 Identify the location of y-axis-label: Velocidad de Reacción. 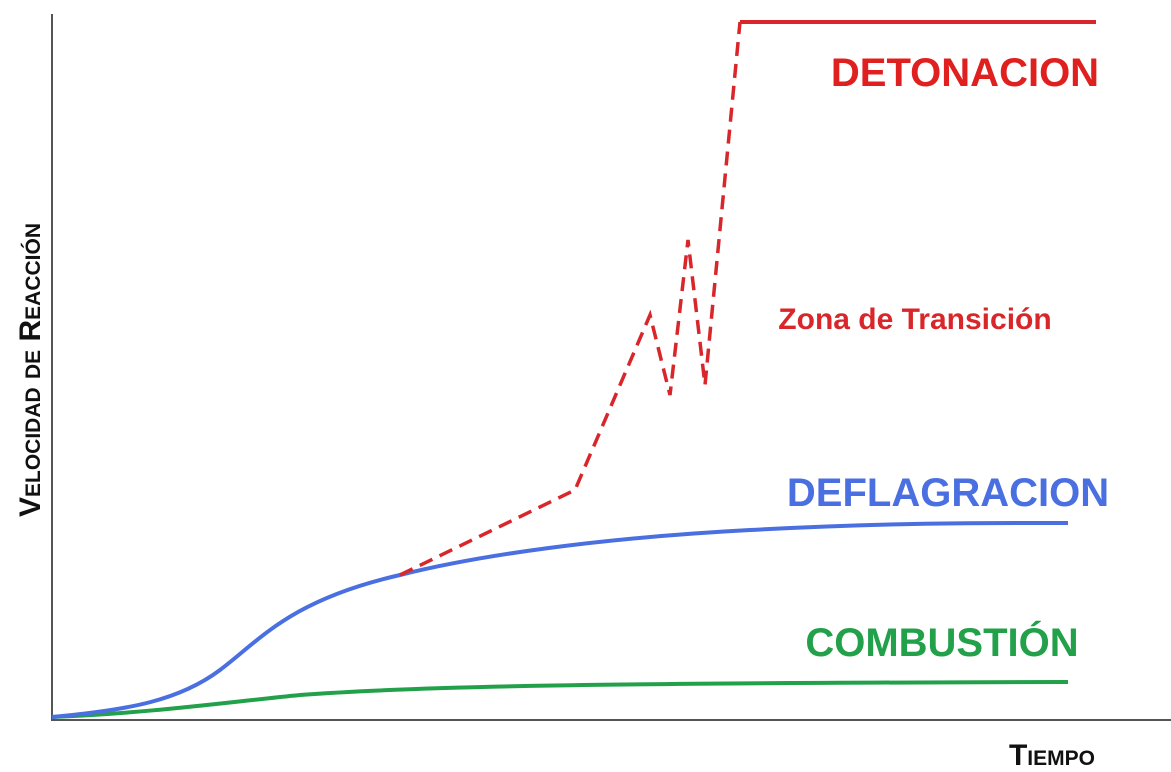
(30, 370).